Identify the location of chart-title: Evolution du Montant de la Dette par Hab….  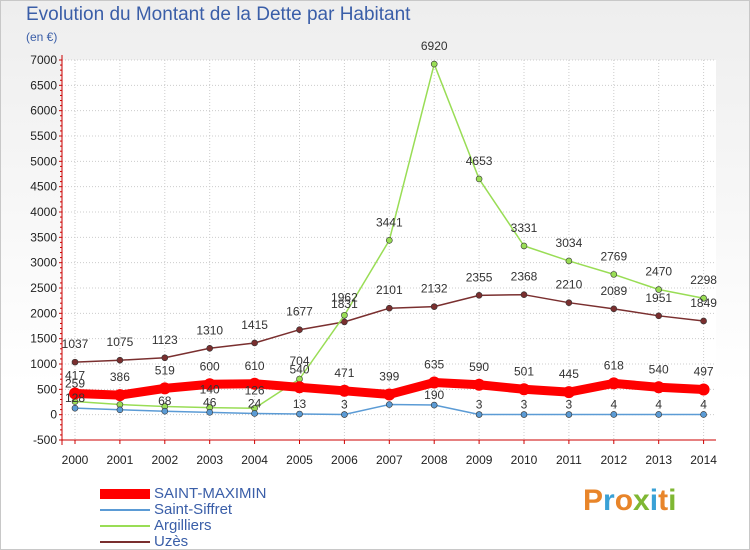
(218, 14).